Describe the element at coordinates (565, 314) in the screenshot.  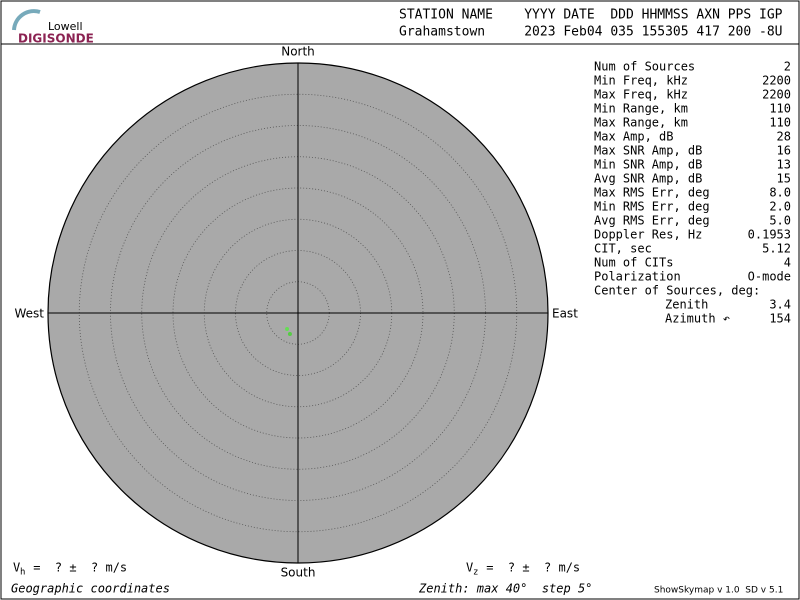
I see `dir-east: East` at that location.